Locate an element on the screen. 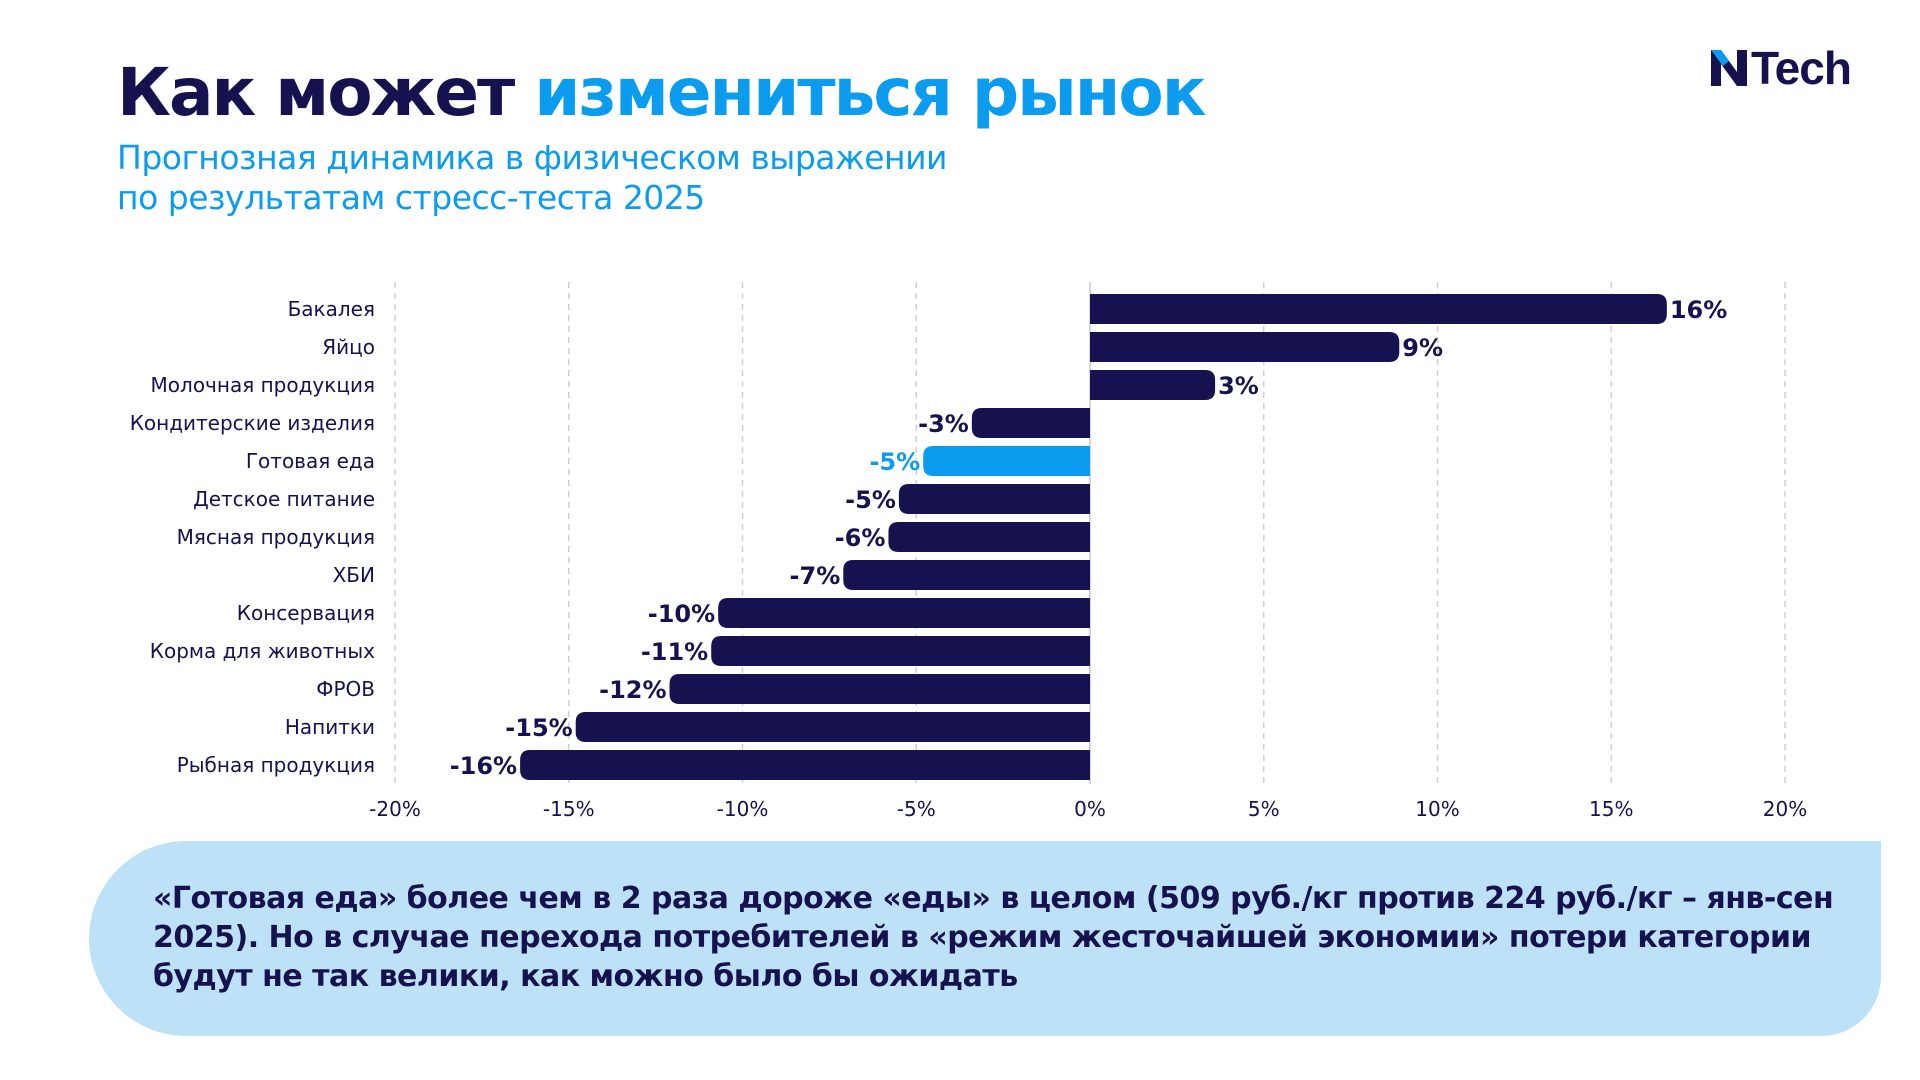 The width and height of the screenshot is (1920, 1080). page-title: Как может измениться рынок is located at coordinates (662, 93).